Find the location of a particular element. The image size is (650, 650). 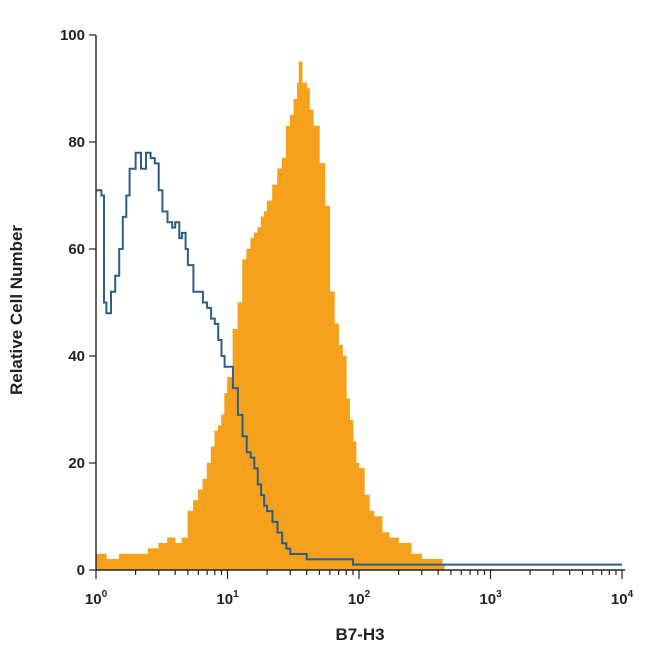

y-tick-label: 40 is located at coordinates (76, 356).